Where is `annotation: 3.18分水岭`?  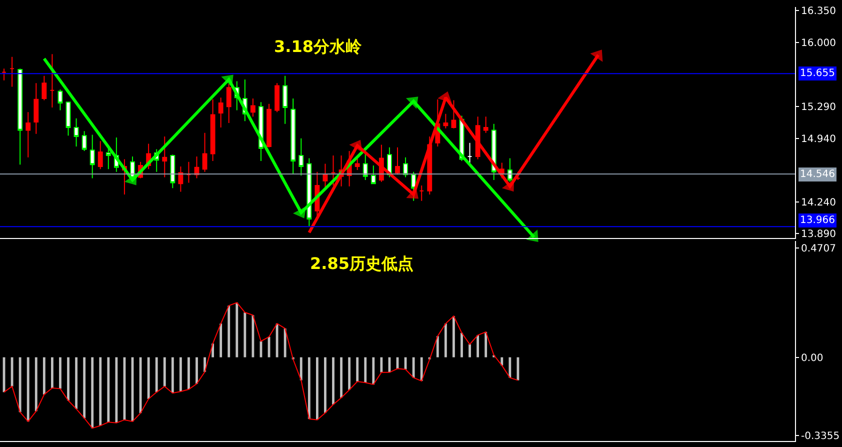
annotation: 3.18分水岭 is located at coordinates (318, 46).